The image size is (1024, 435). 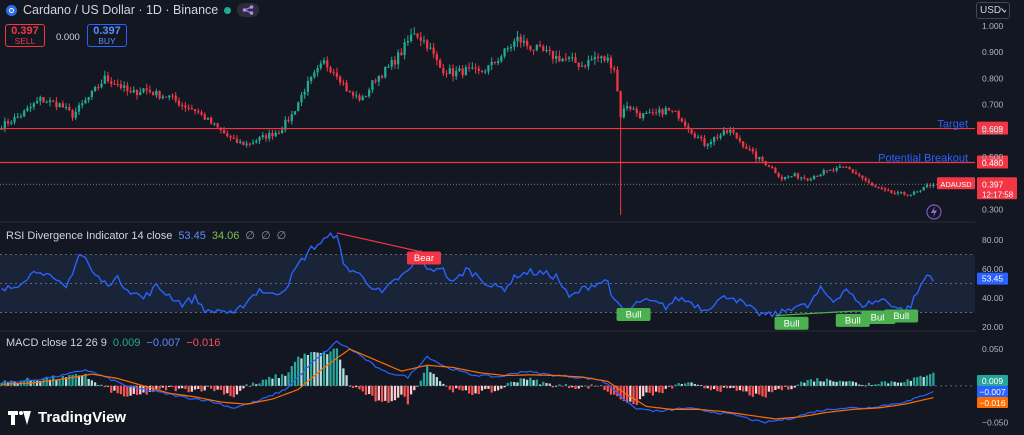 What do you see at coordinates (25, 35) in the screenshot?
I see `sell-button: 0.397 SELL` at bounding box center [25, 35].